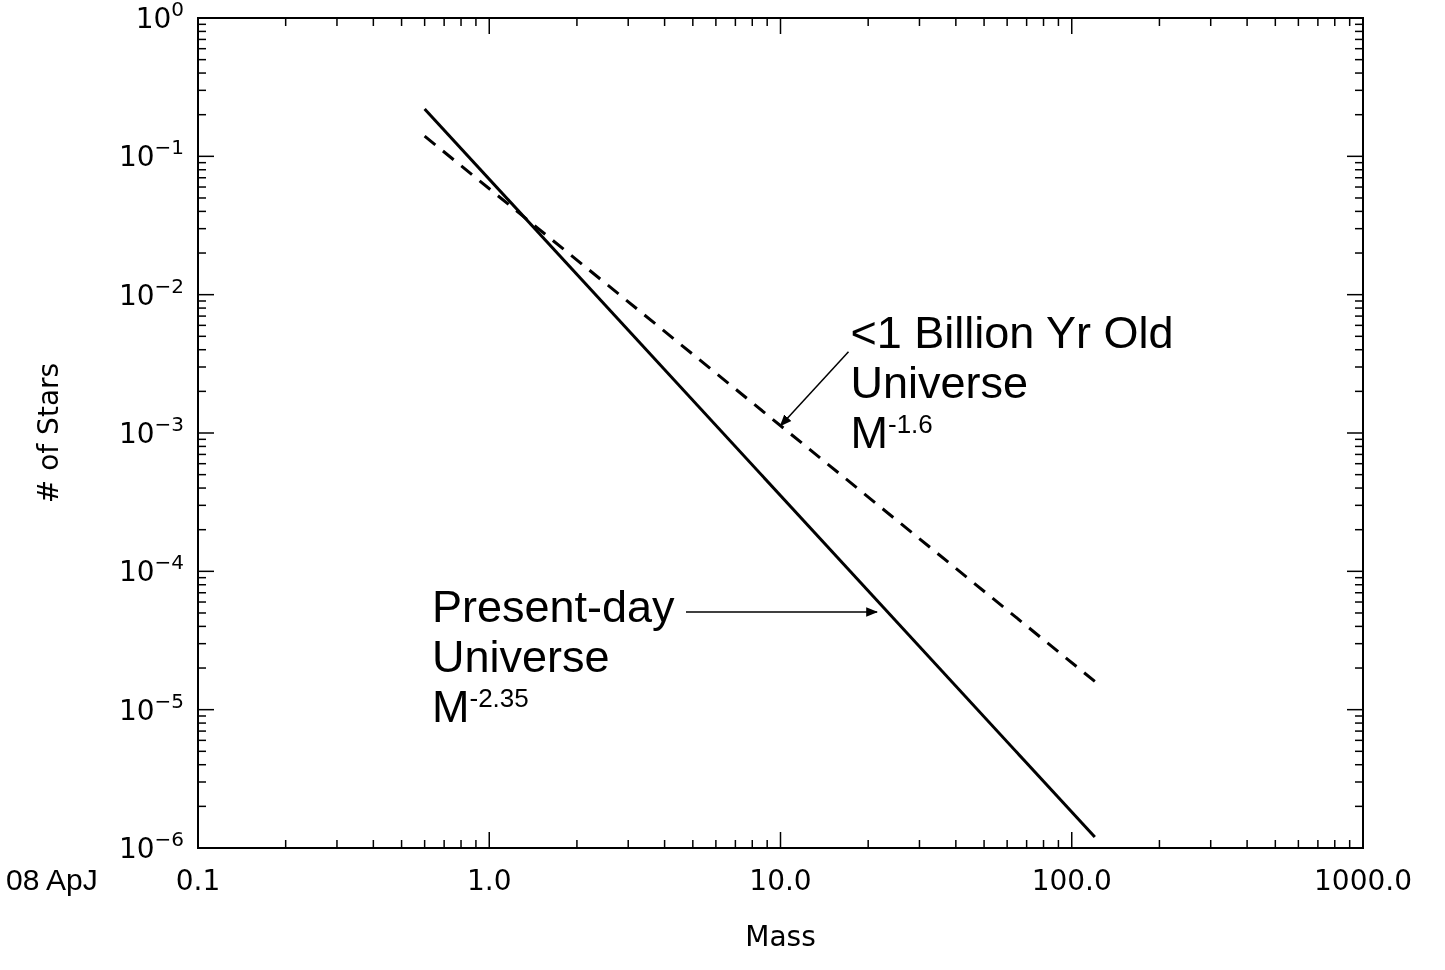 This screenshot has height=970, width=1445. What do you see at coordinates (151, 431) in the screenshot?
I see `y-tick-label: 10$^{−3}$` at bounding box center [151, 431].